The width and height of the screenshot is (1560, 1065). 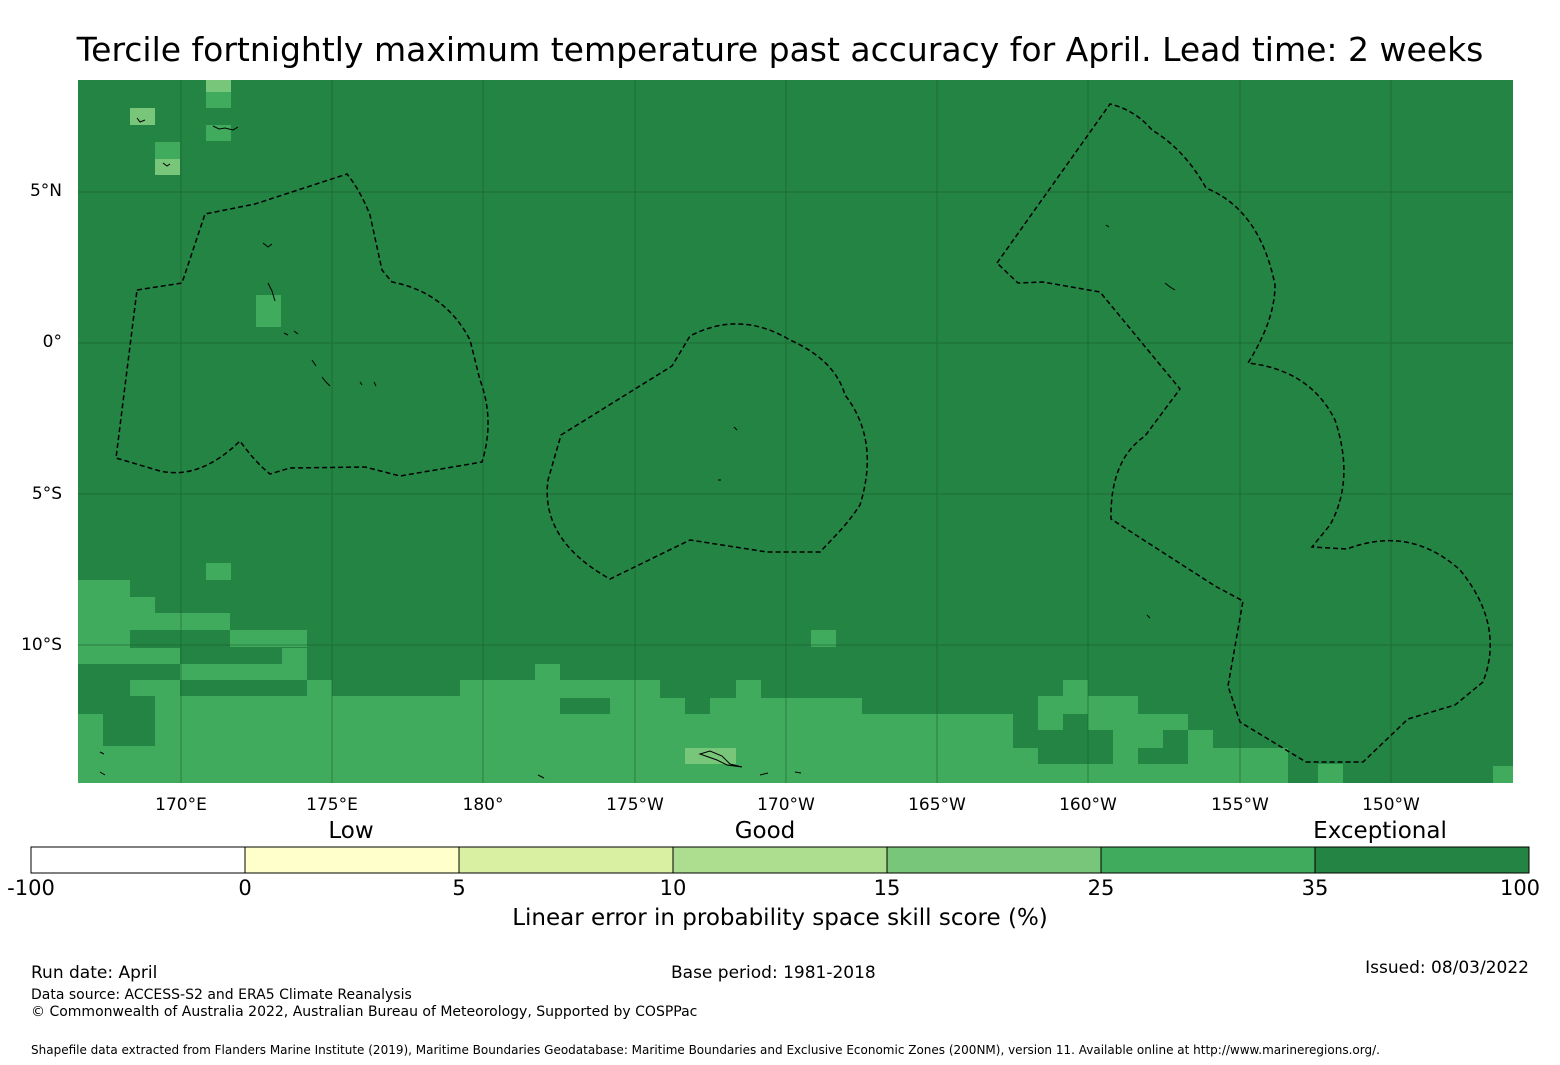 What do you see at coordinates (765, 831) in the screenshot?
I see `legend-category-good: Good` at bounding box center [765, 831].